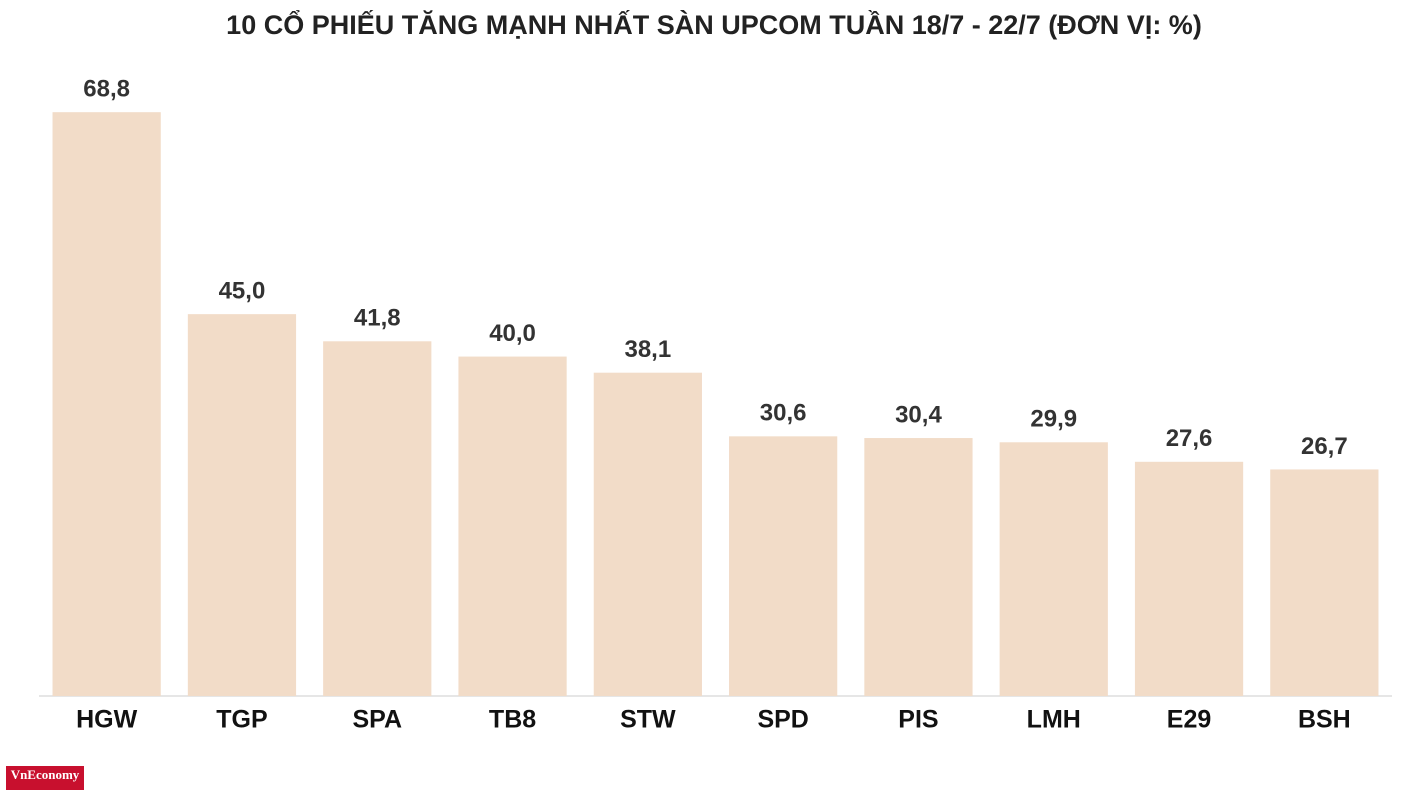 This screenshot has width=1428, height=803. Describe the element at coordinates (107, 720) in the screenshot. I see `x-tick-label: HGW` at that location.